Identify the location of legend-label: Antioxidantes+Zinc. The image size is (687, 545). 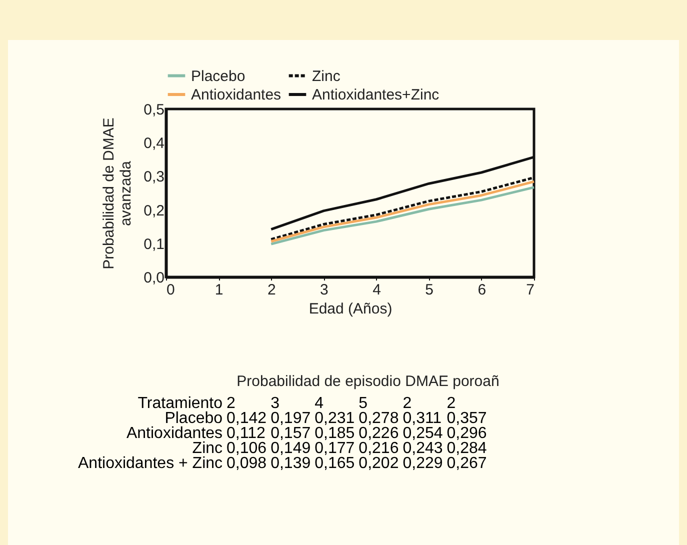
(376, 95).